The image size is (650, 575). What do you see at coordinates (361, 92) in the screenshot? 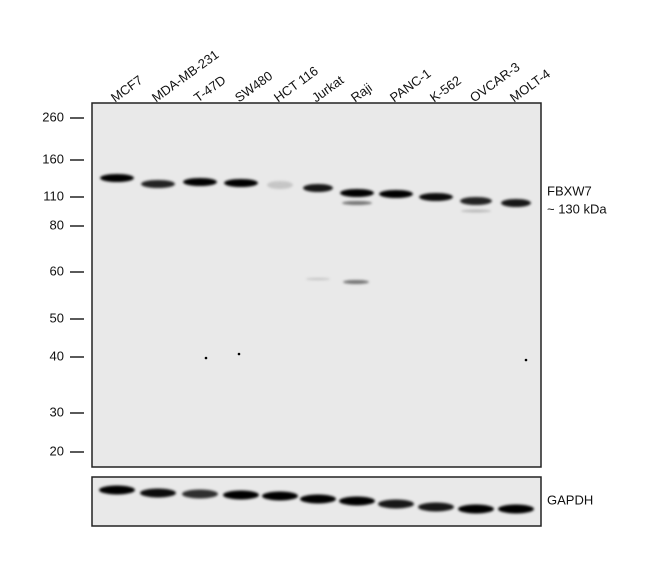
I see `lane-label: Raji` at bounding box center [361, 92].